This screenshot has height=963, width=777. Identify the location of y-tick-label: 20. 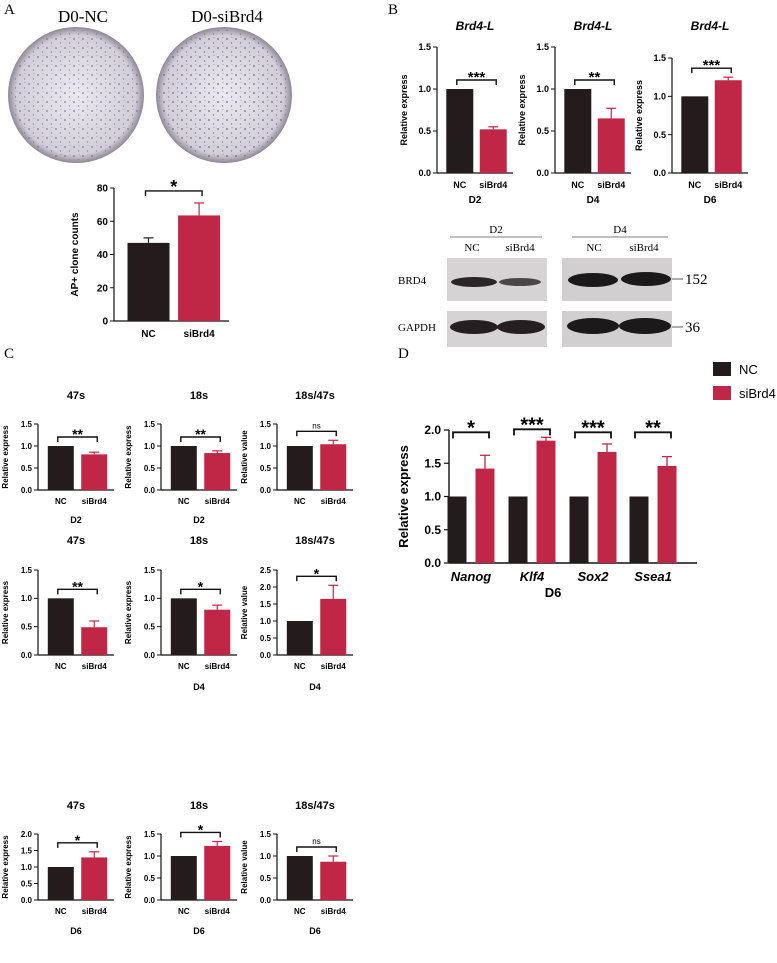
(103, 288).